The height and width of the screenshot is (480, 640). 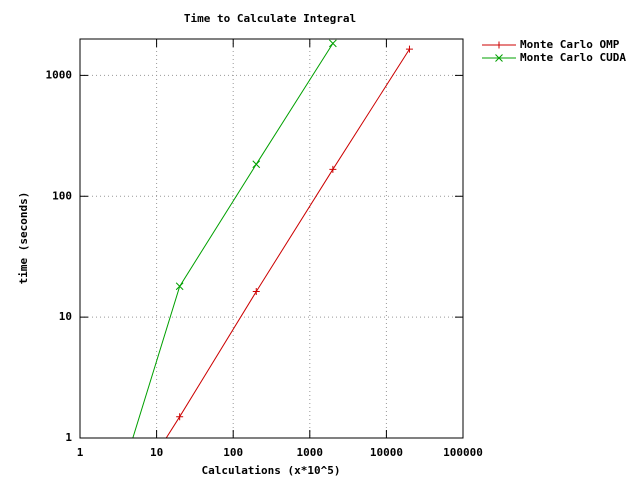 I want to click on x-tick-label: 100, so click(x=233, y=452).